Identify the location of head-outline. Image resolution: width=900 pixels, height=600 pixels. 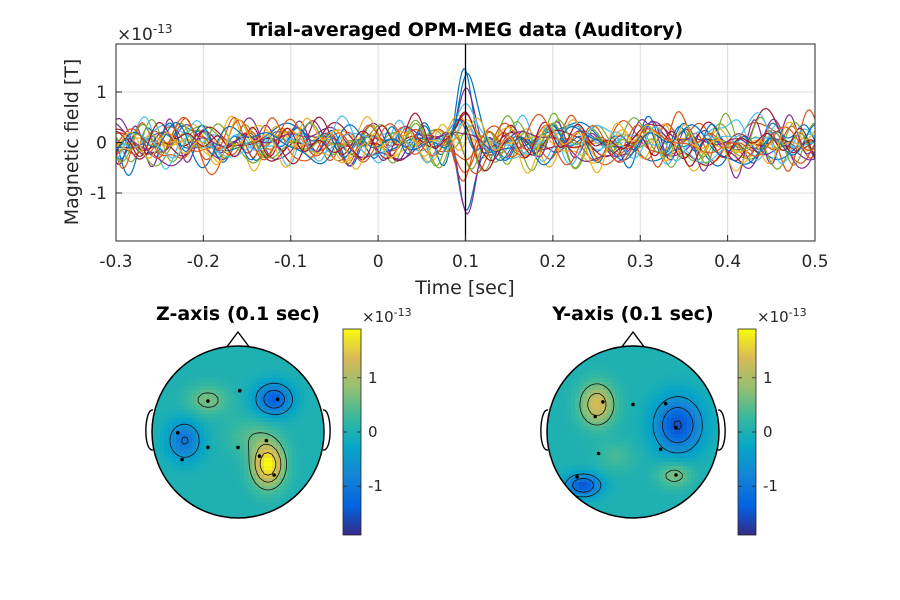
(238, 432).